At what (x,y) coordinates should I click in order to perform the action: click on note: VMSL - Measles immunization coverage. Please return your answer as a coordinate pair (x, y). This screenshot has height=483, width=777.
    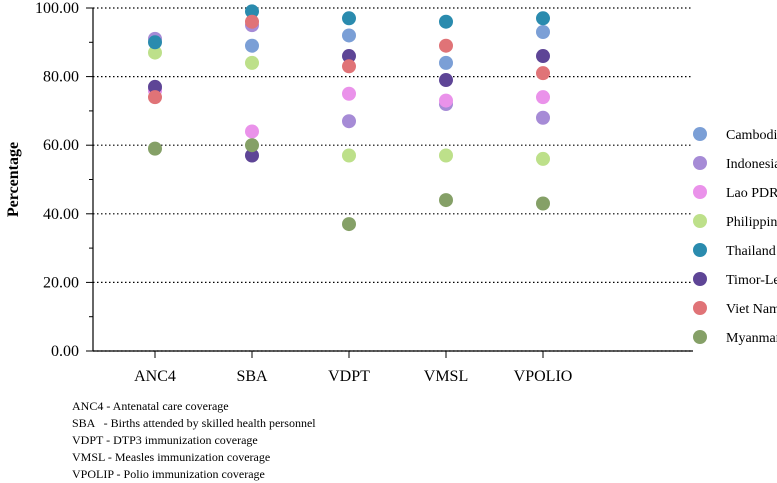
    Looking at the image, I should click on (171, 457).